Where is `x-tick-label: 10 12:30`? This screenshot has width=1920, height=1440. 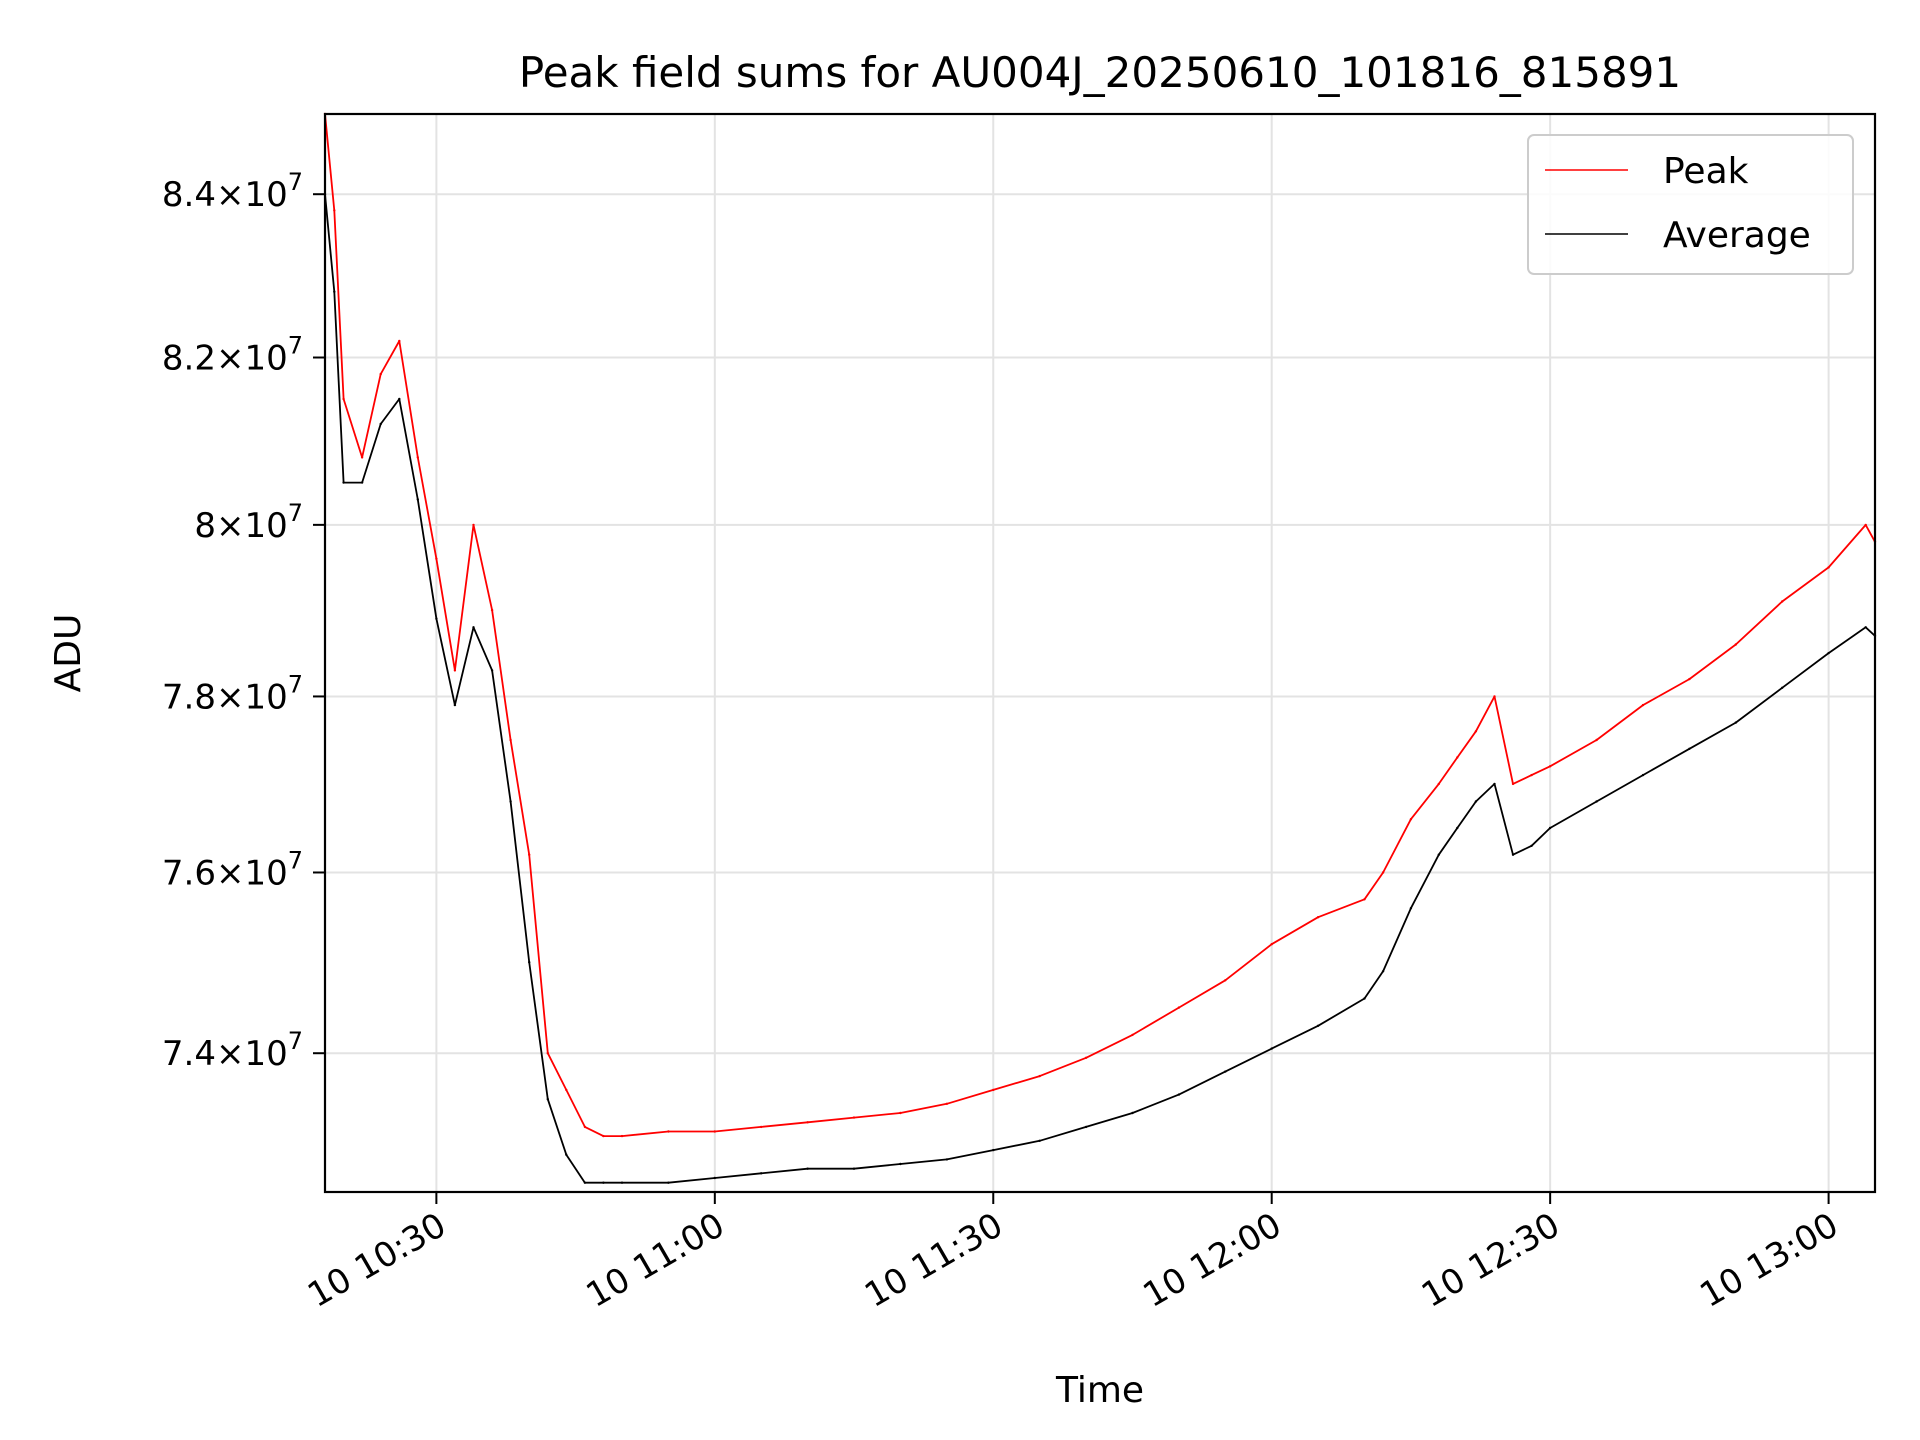
x-tick-label: 10 12:30 is located at coordinates (1491, 1260).